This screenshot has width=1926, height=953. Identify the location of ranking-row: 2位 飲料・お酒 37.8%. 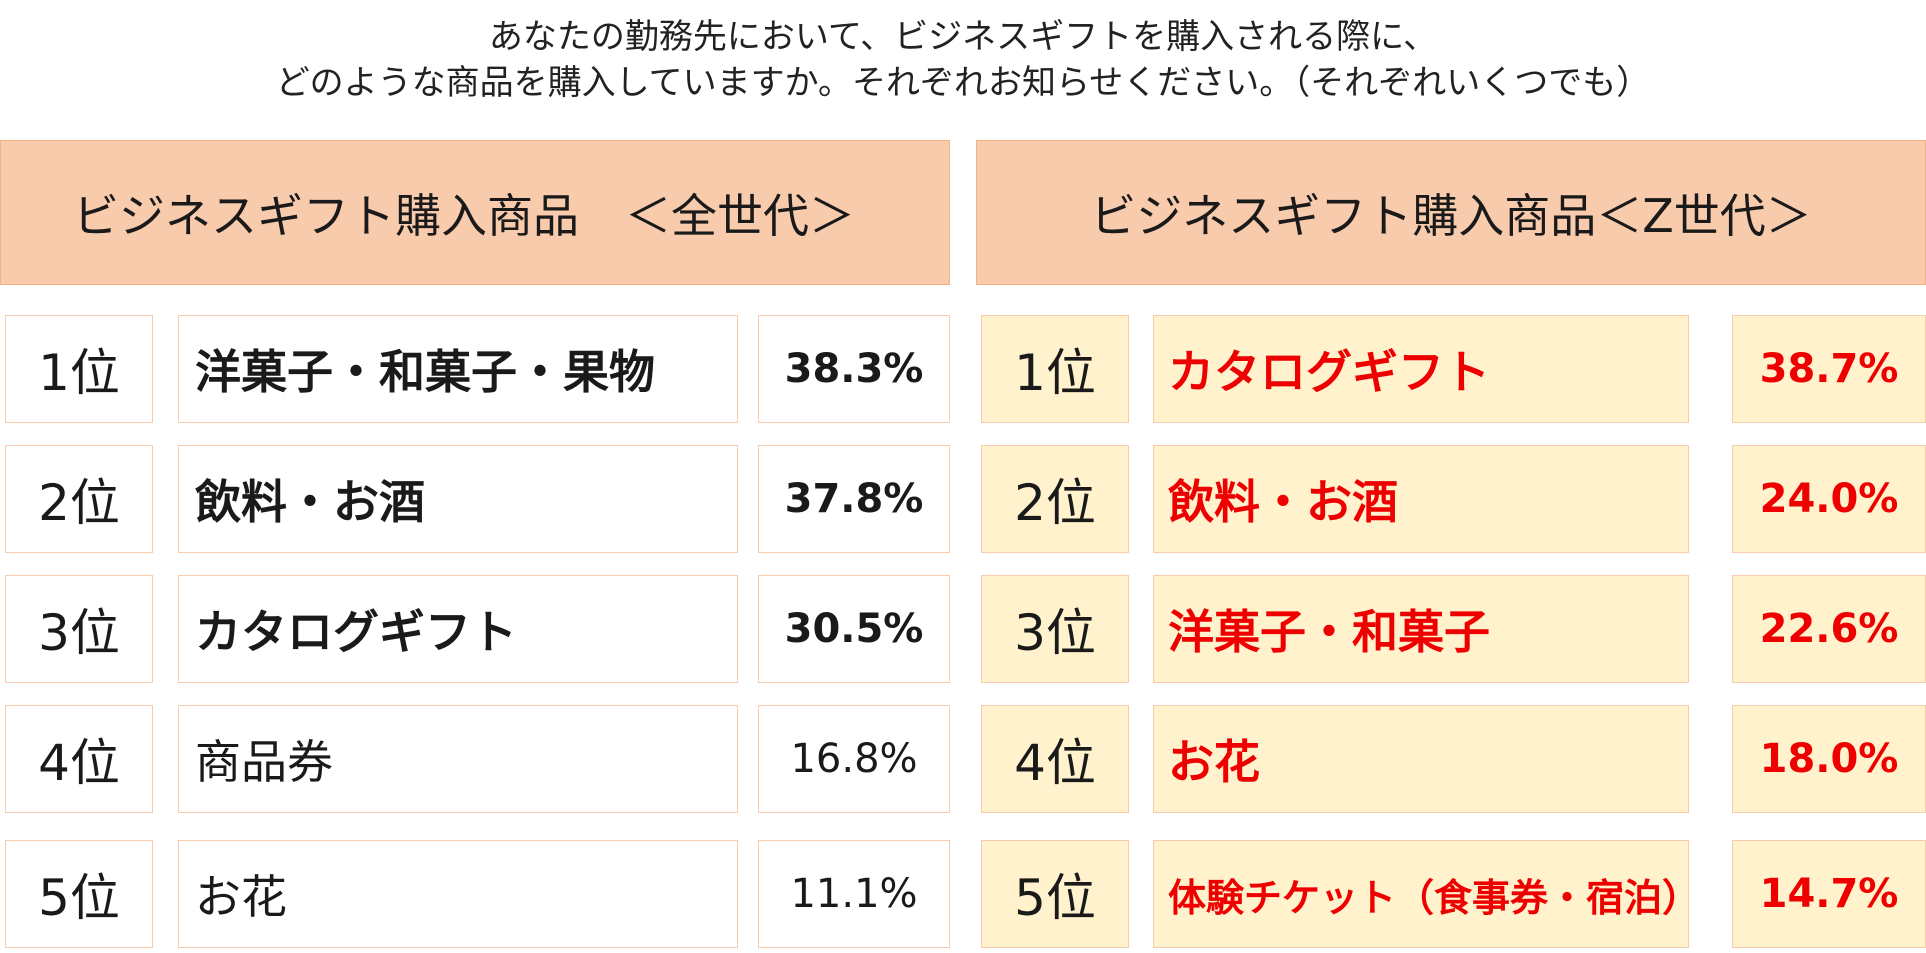
(475, 499).